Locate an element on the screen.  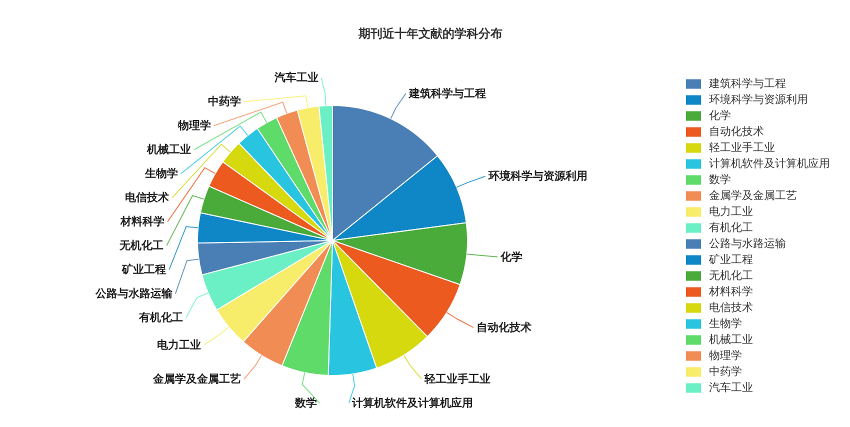
legend-label: 汽车工业 is located at coordinates (731, 387).